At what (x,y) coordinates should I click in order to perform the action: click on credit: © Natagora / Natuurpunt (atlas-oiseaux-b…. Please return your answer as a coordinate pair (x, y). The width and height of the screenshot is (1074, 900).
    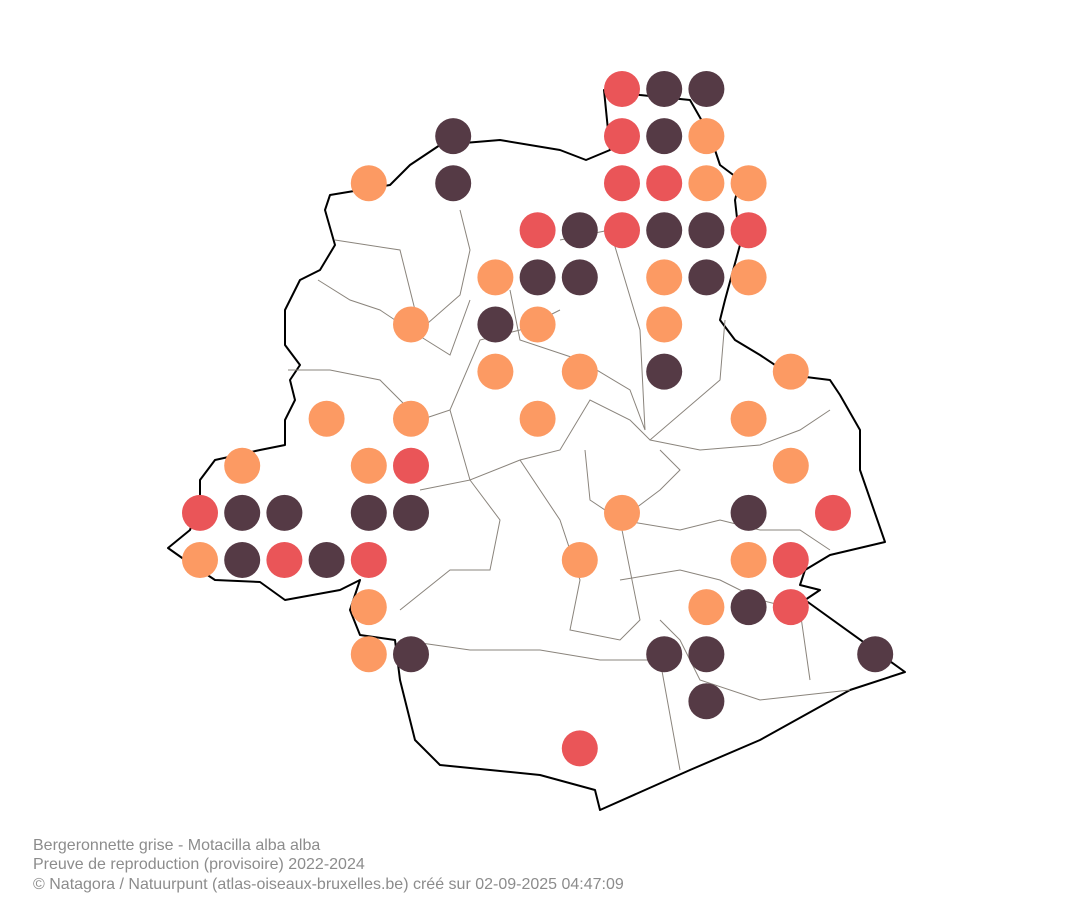
    Looking at the image, I should click on (328, 884).